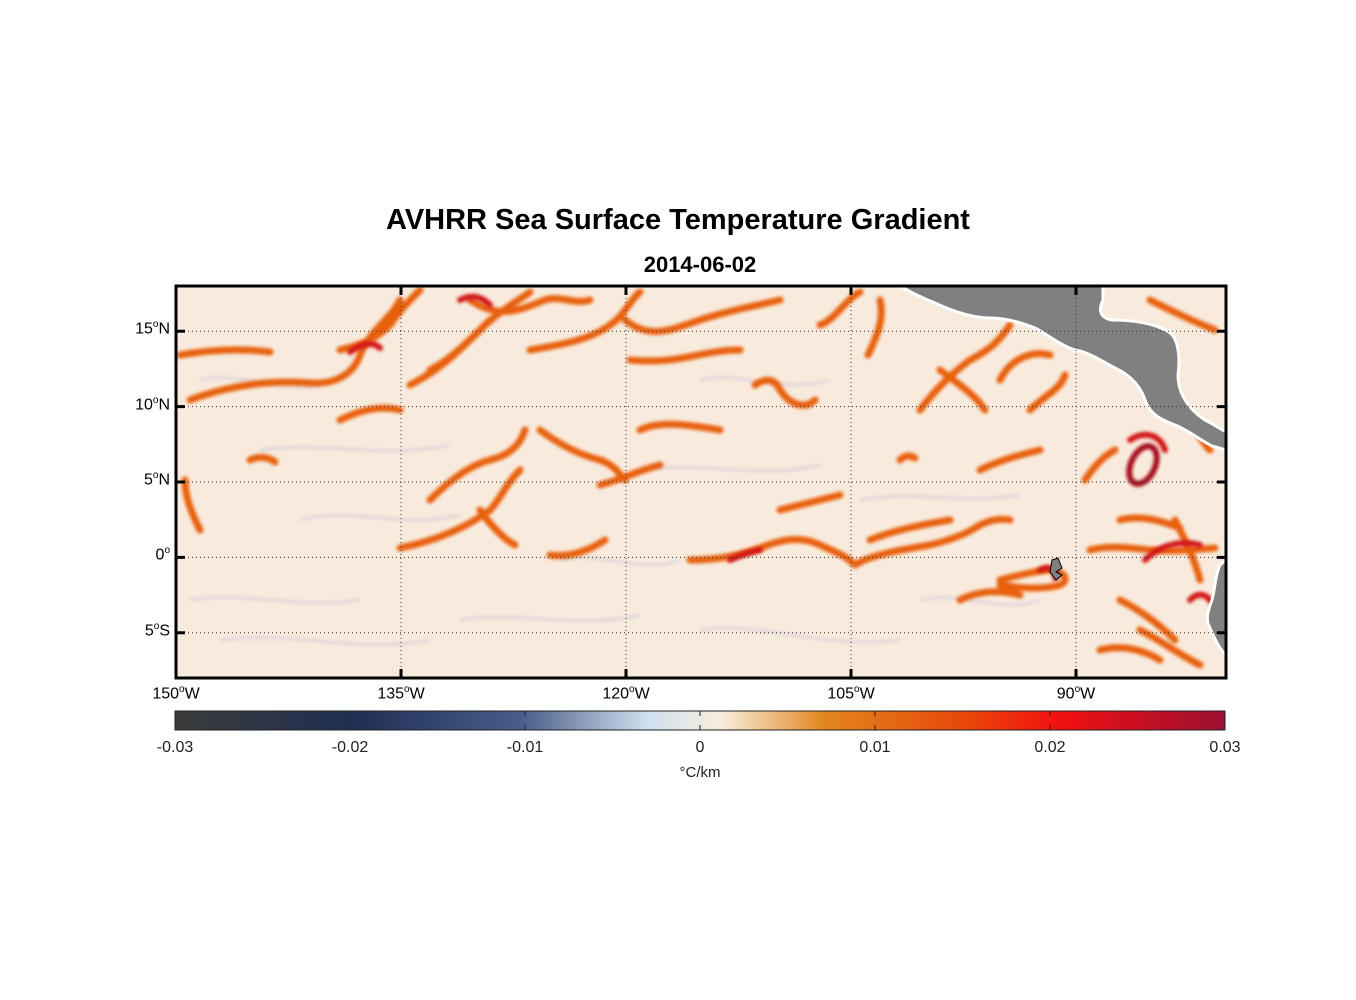 The height and width of the screenshot is (1000, 1356). Describe the element at coordinates (841, 694) in the screenshot. I see `lon-deg: 105` at that location.